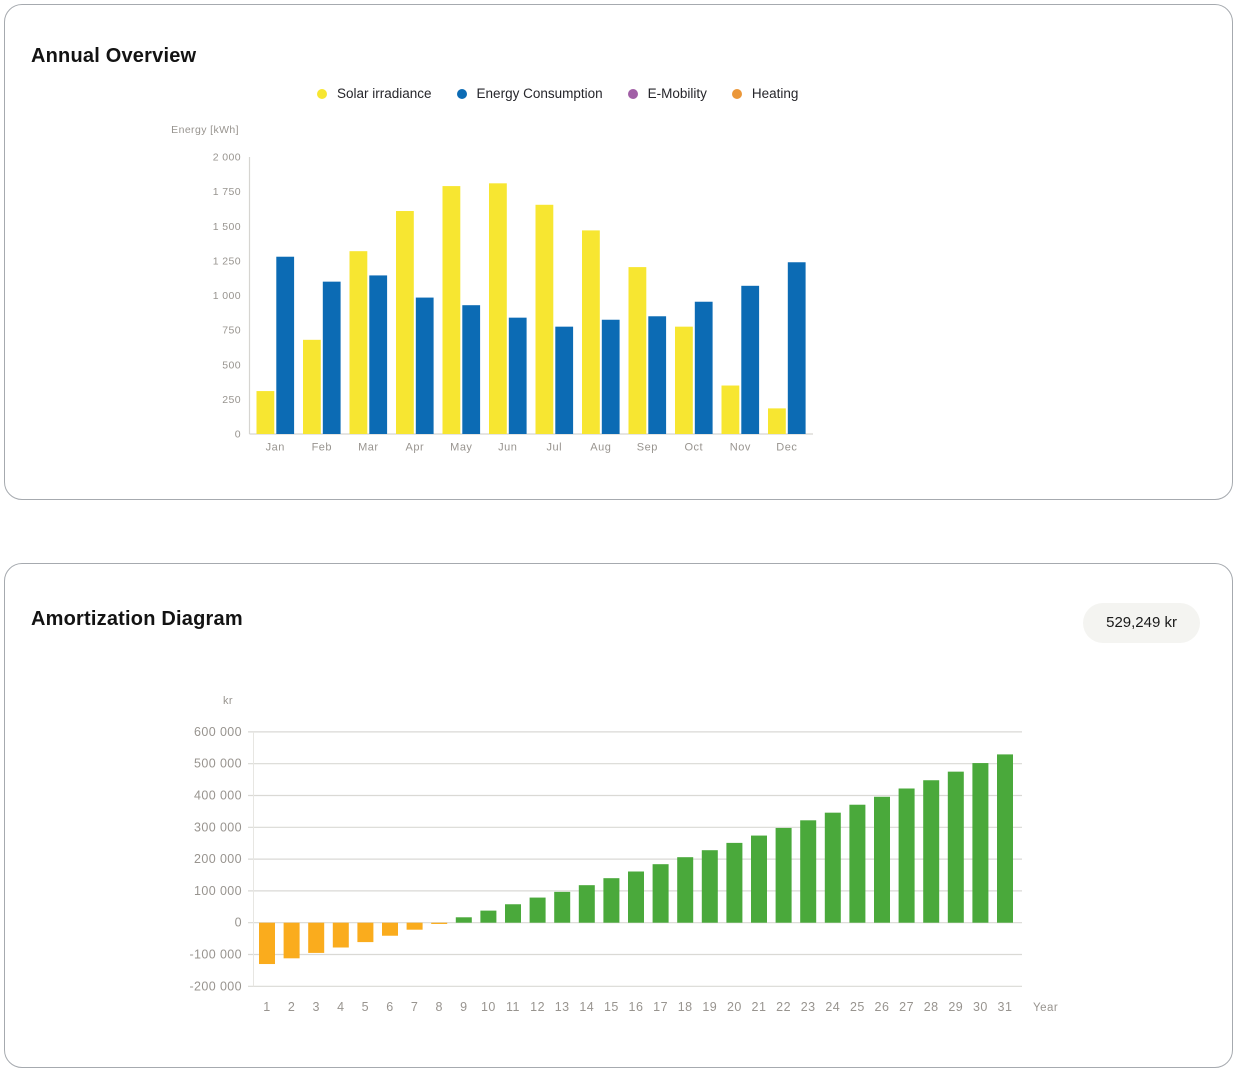 This screenshot has width=1239, height=1070. I want to click on legend-item-solar-irradiance: Solar irradiance, so click(374, 93).